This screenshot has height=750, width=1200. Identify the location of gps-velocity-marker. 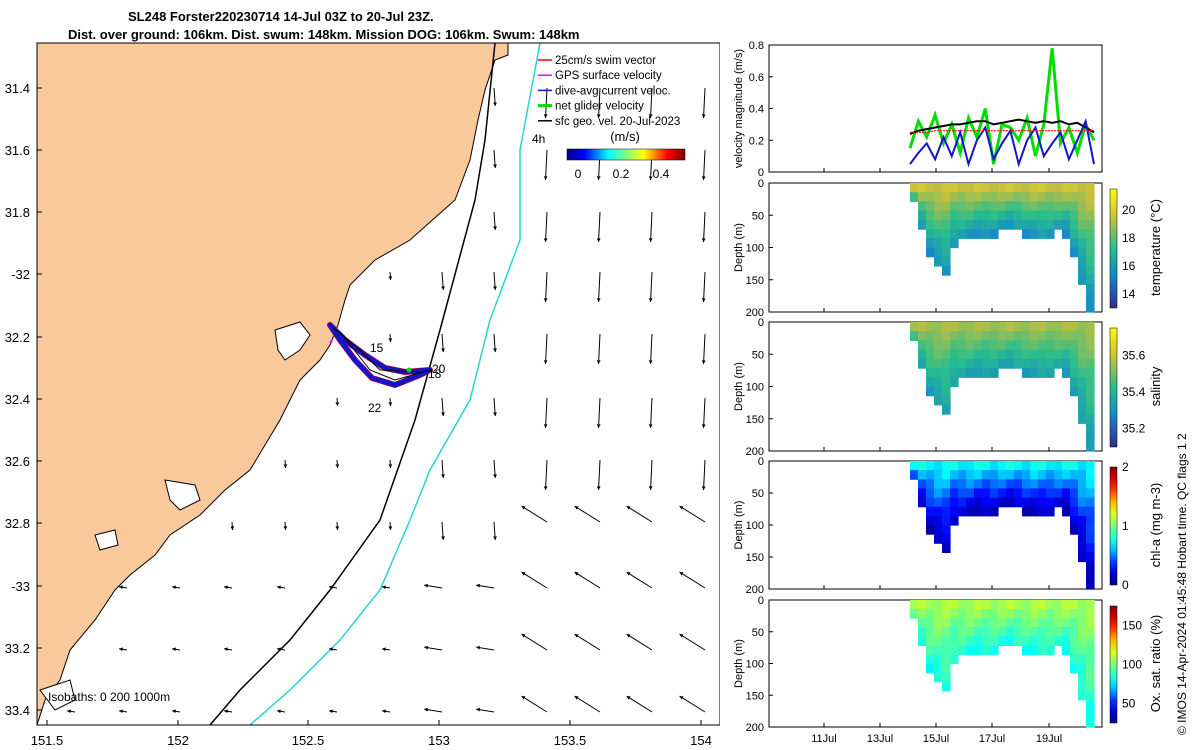
(331, 342).